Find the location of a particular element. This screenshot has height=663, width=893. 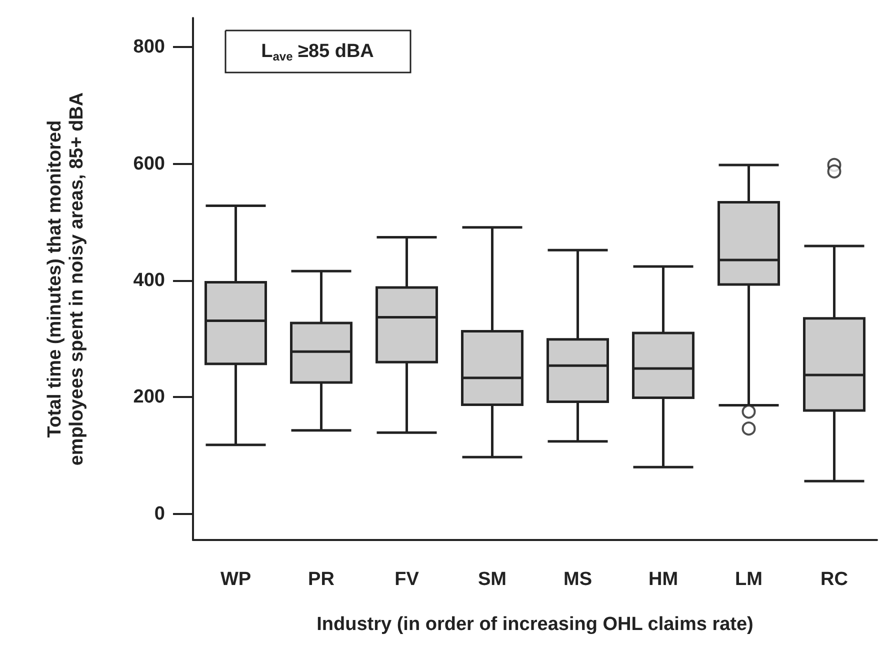

x-tick-label: MS is located at coordinates (578, 579).